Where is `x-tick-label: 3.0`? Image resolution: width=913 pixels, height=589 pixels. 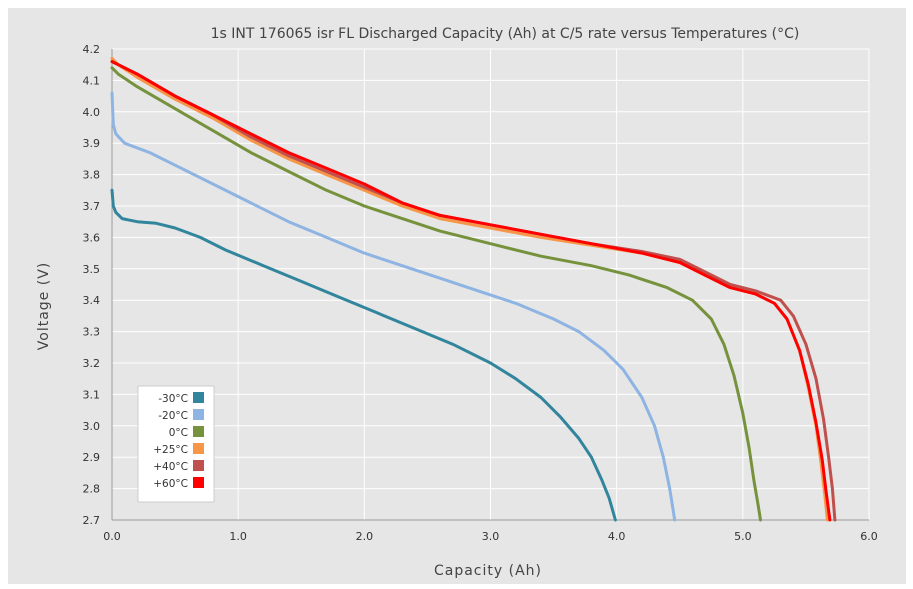
x-tick-label: 3.0 is located at coordinates (491, 536).